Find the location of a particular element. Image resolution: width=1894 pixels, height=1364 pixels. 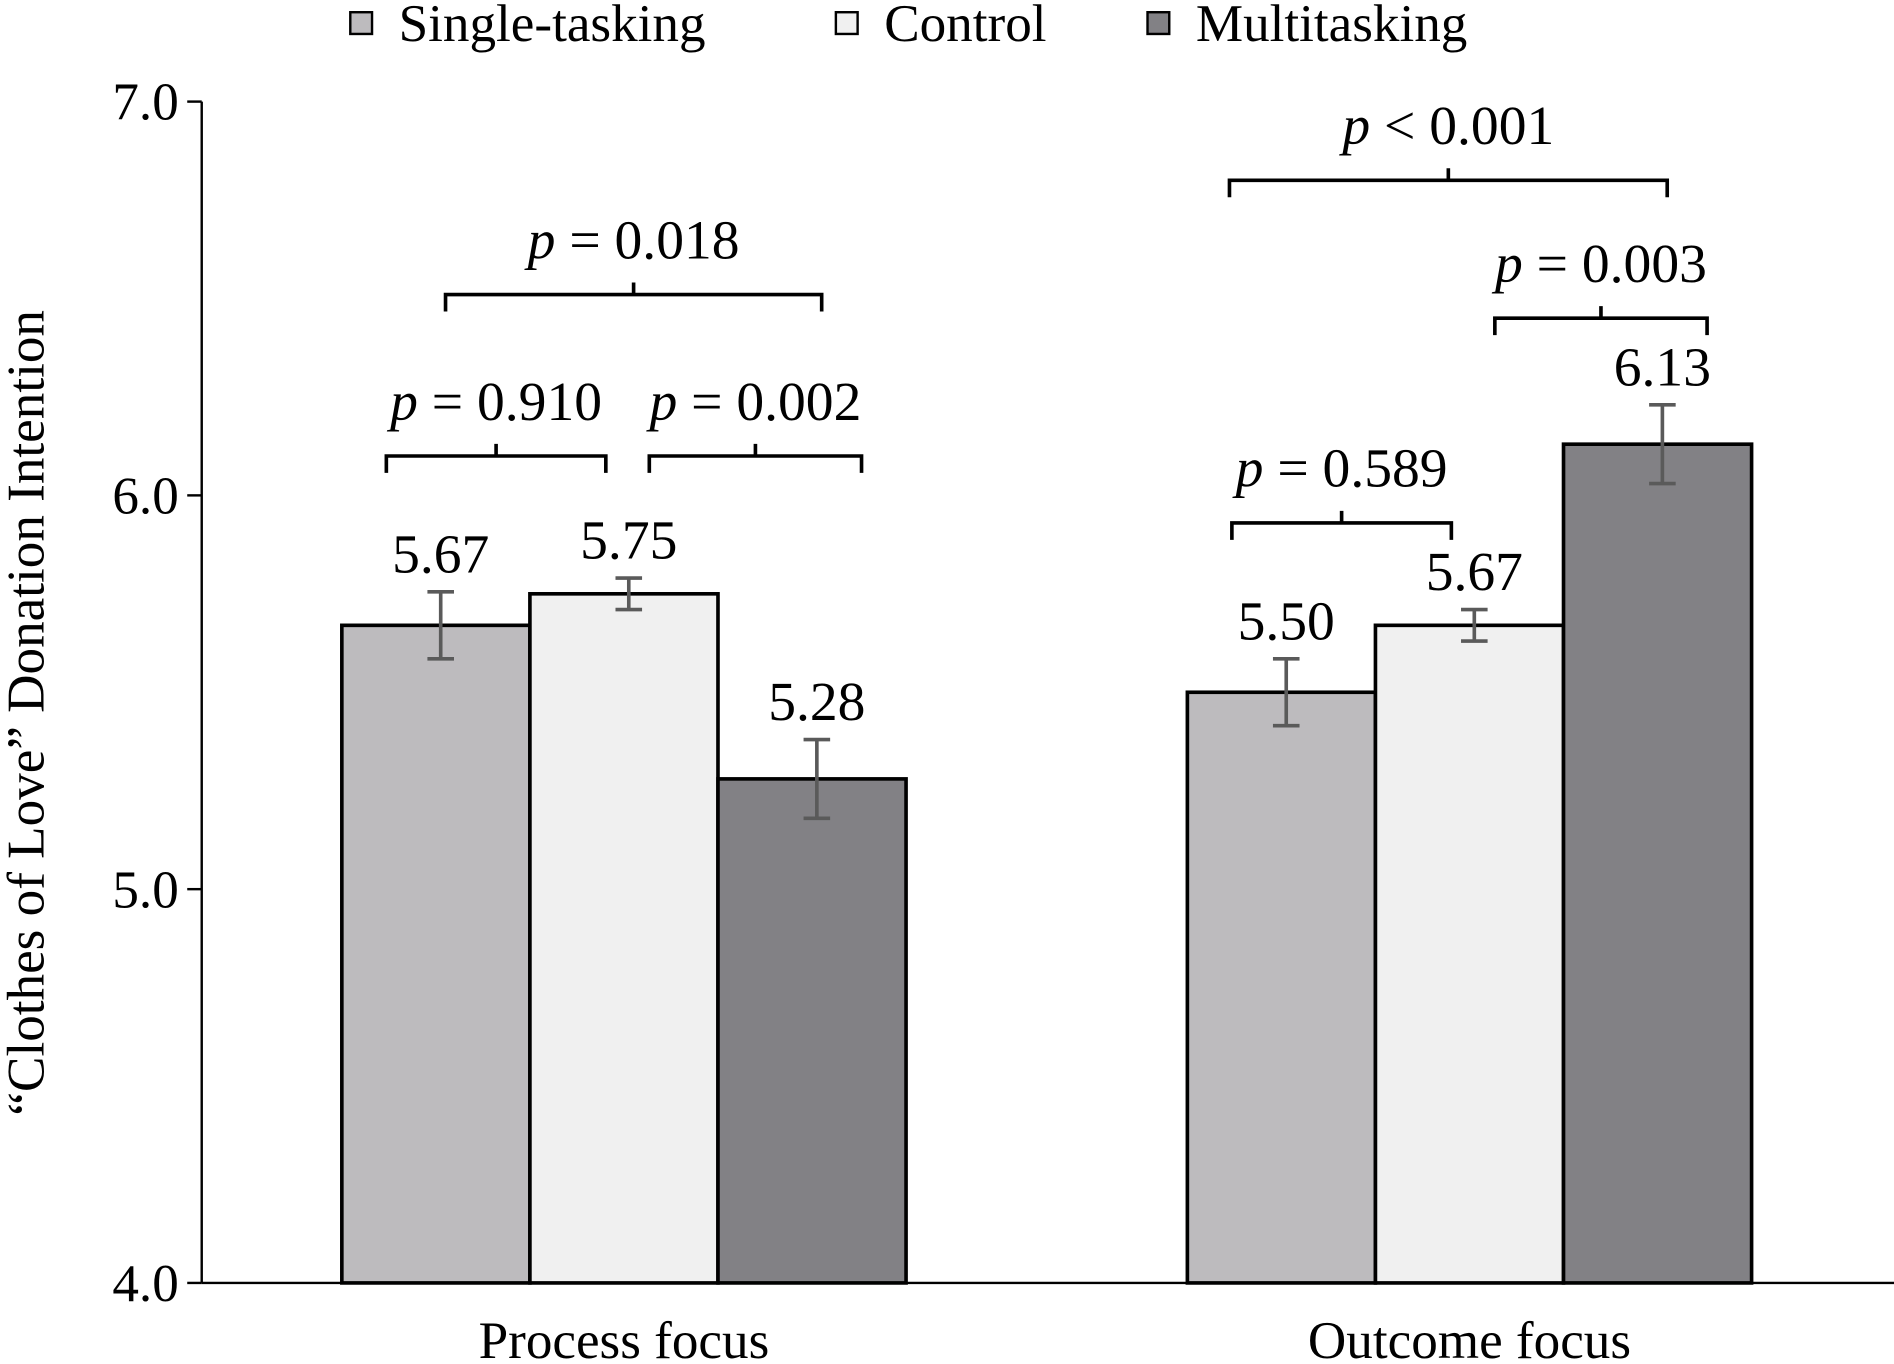

data-label: 5.50 is located at coordinates (1286, 621).